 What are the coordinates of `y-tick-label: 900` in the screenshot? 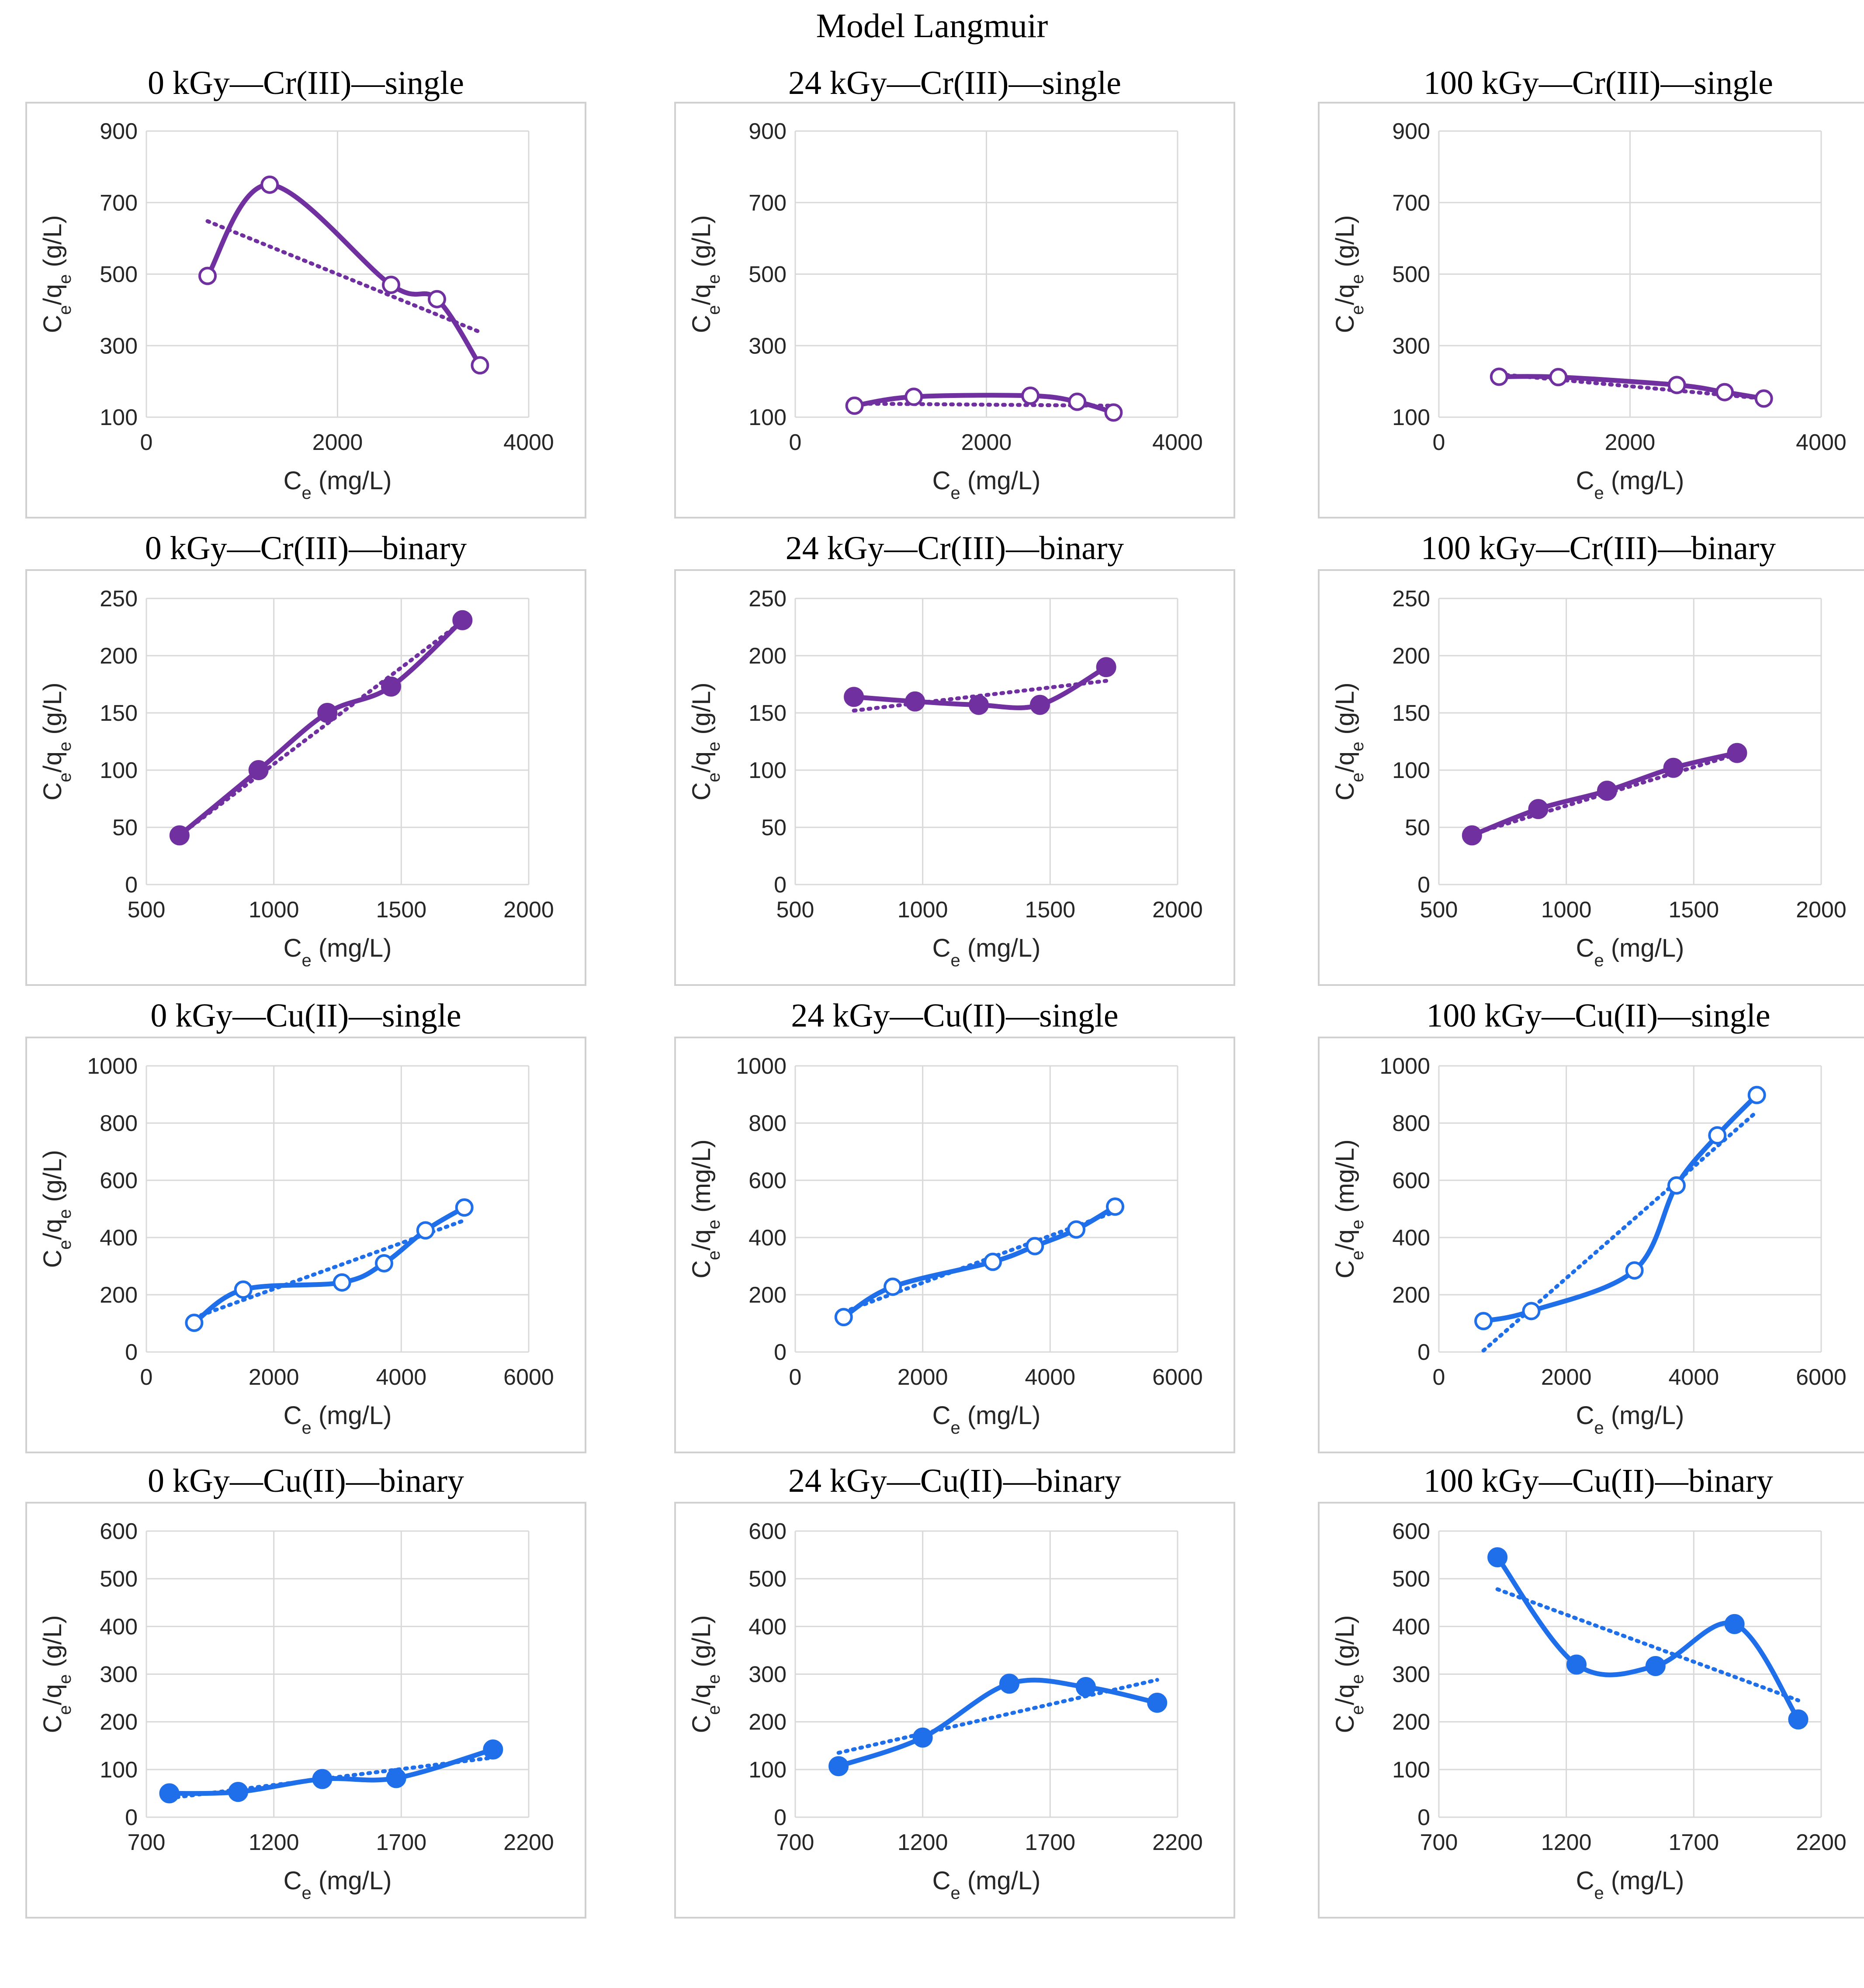 It's located at (1411, 131).